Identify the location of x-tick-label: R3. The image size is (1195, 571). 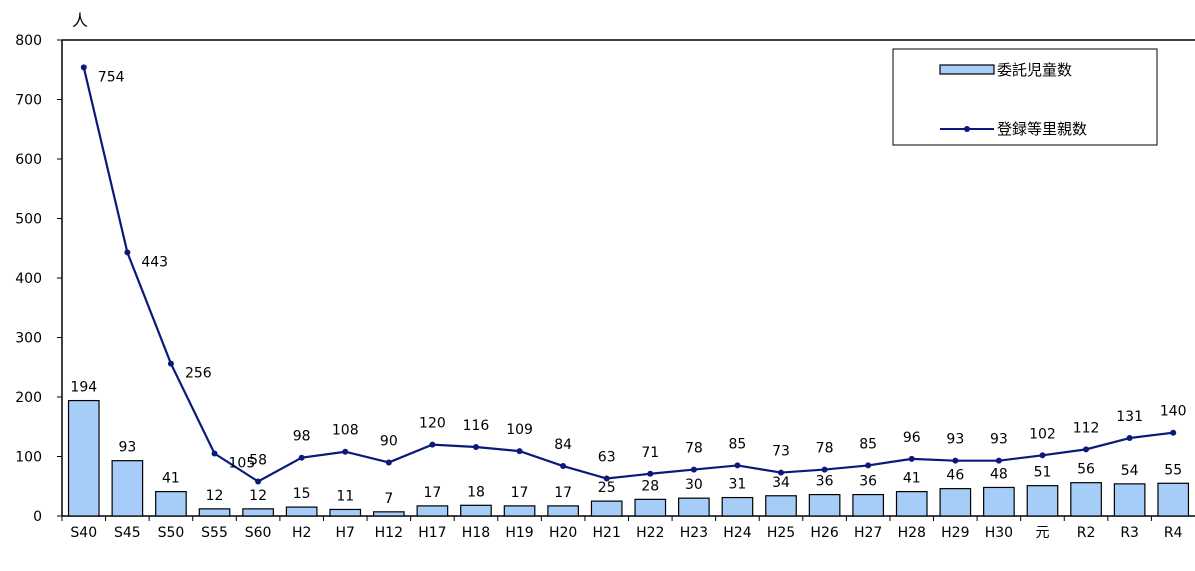
(1129, 533).